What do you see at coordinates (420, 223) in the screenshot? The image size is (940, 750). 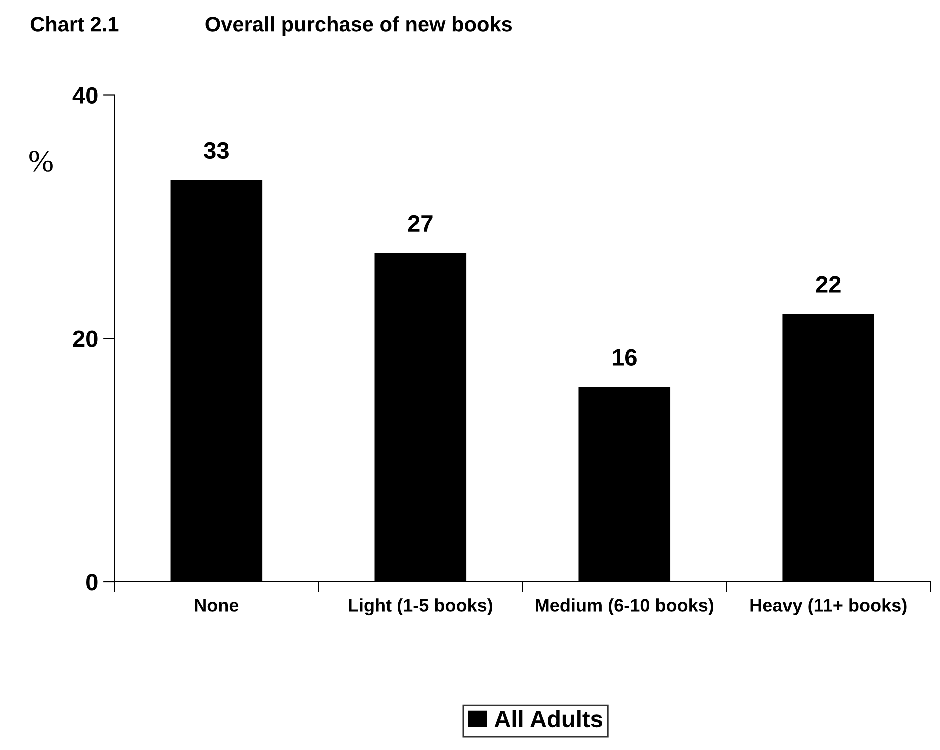 I see `data-label: 27` at bounding box center [420, 223].